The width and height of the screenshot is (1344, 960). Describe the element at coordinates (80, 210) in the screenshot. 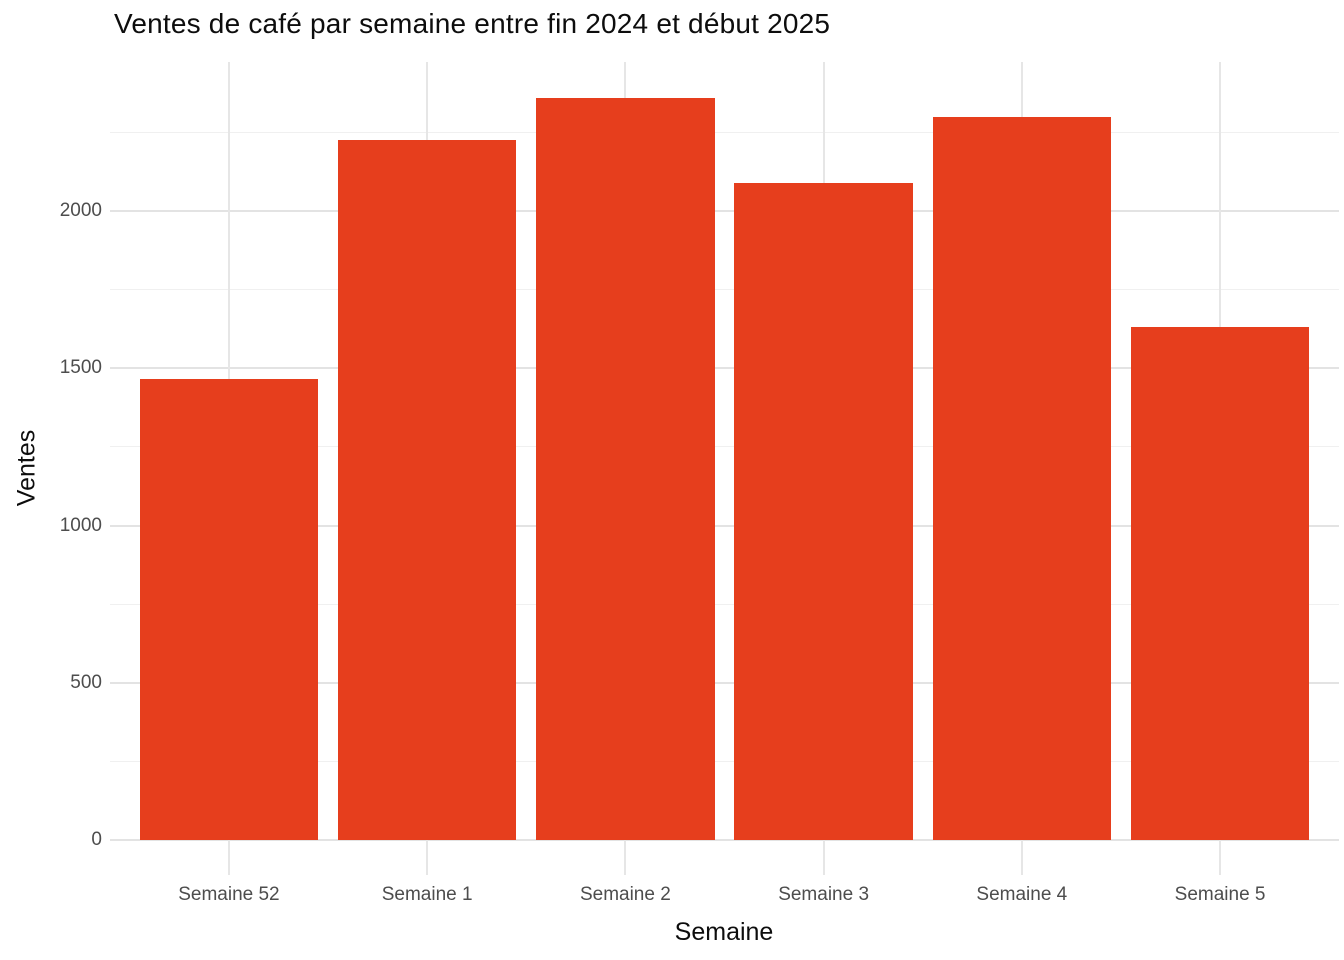

I see `y-tick-label: 2000` at that location.